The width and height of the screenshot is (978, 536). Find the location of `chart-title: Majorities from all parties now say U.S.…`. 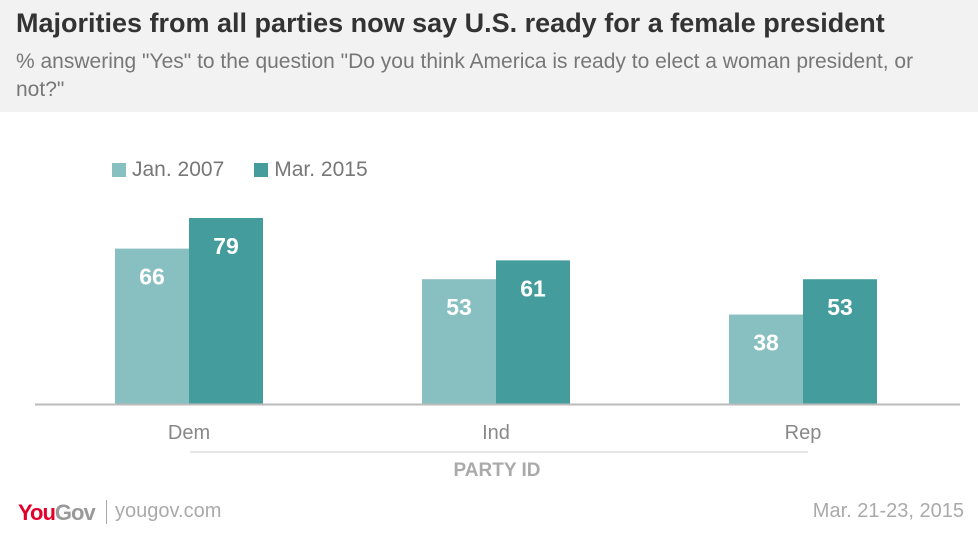

chart-title: Majorities from all parties now say U.S.… is located at coordinates (450, 23).